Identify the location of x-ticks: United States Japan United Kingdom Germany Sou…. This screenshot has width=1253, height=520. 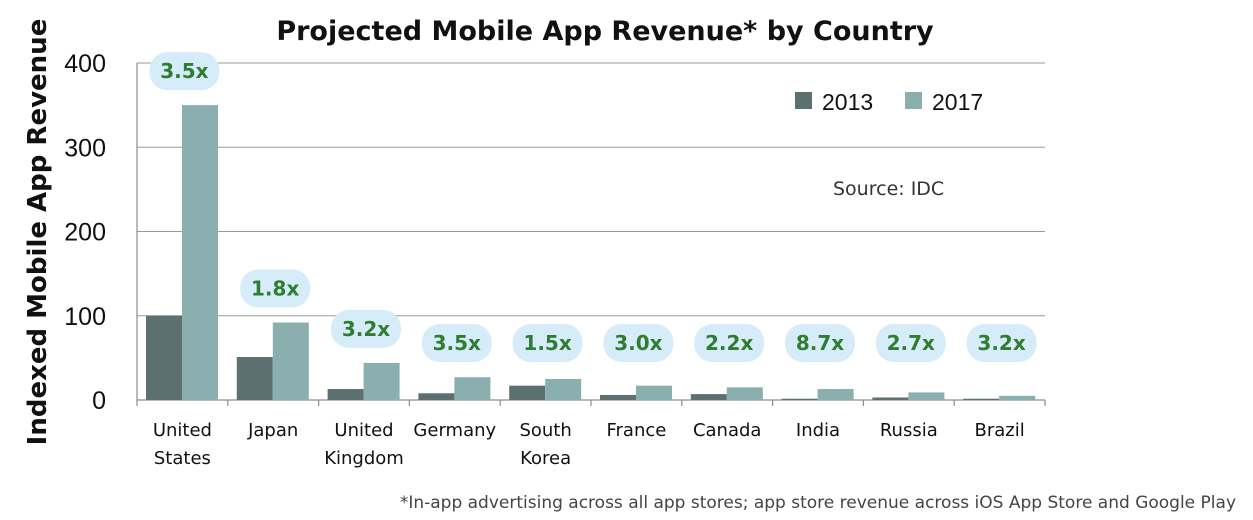
(589, 444).